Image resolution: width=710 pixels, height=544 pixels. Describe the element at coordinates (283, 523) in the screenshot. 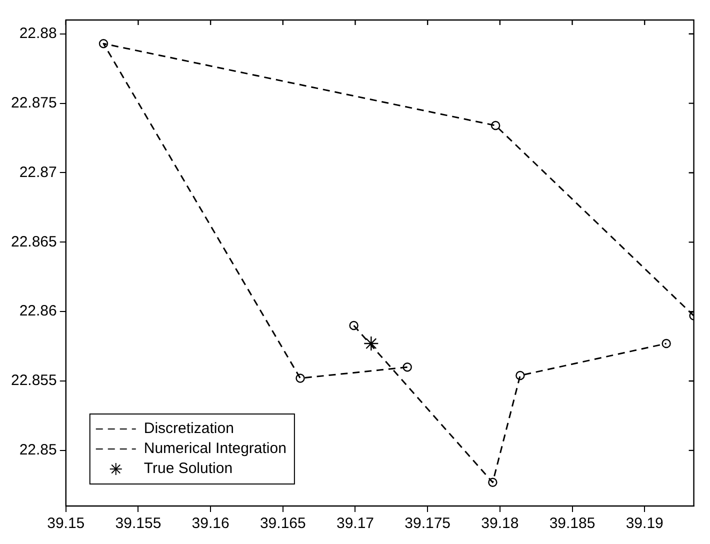

I see `x-tick-label: 39.165` at that location.